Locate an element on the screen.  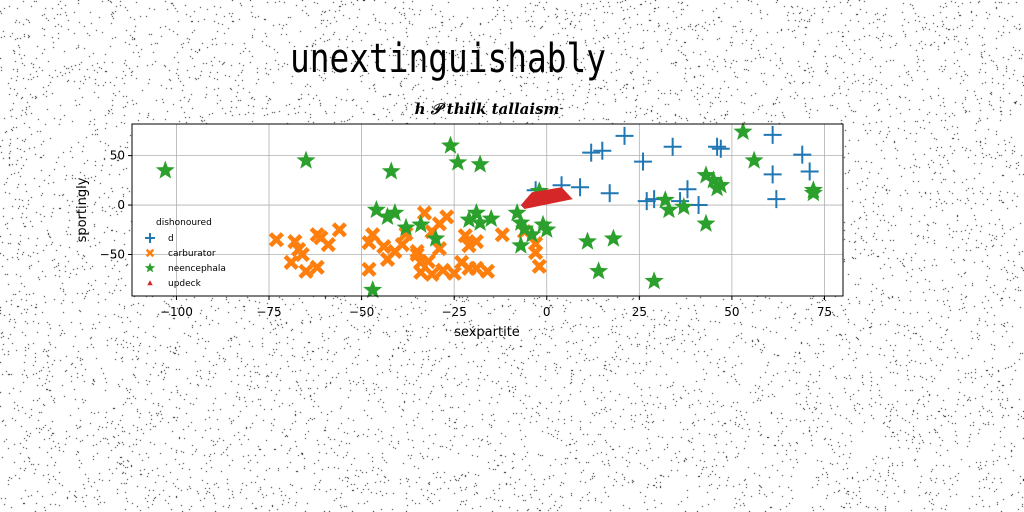
legend-marker-neencephala is located at coordinates (150, 267).